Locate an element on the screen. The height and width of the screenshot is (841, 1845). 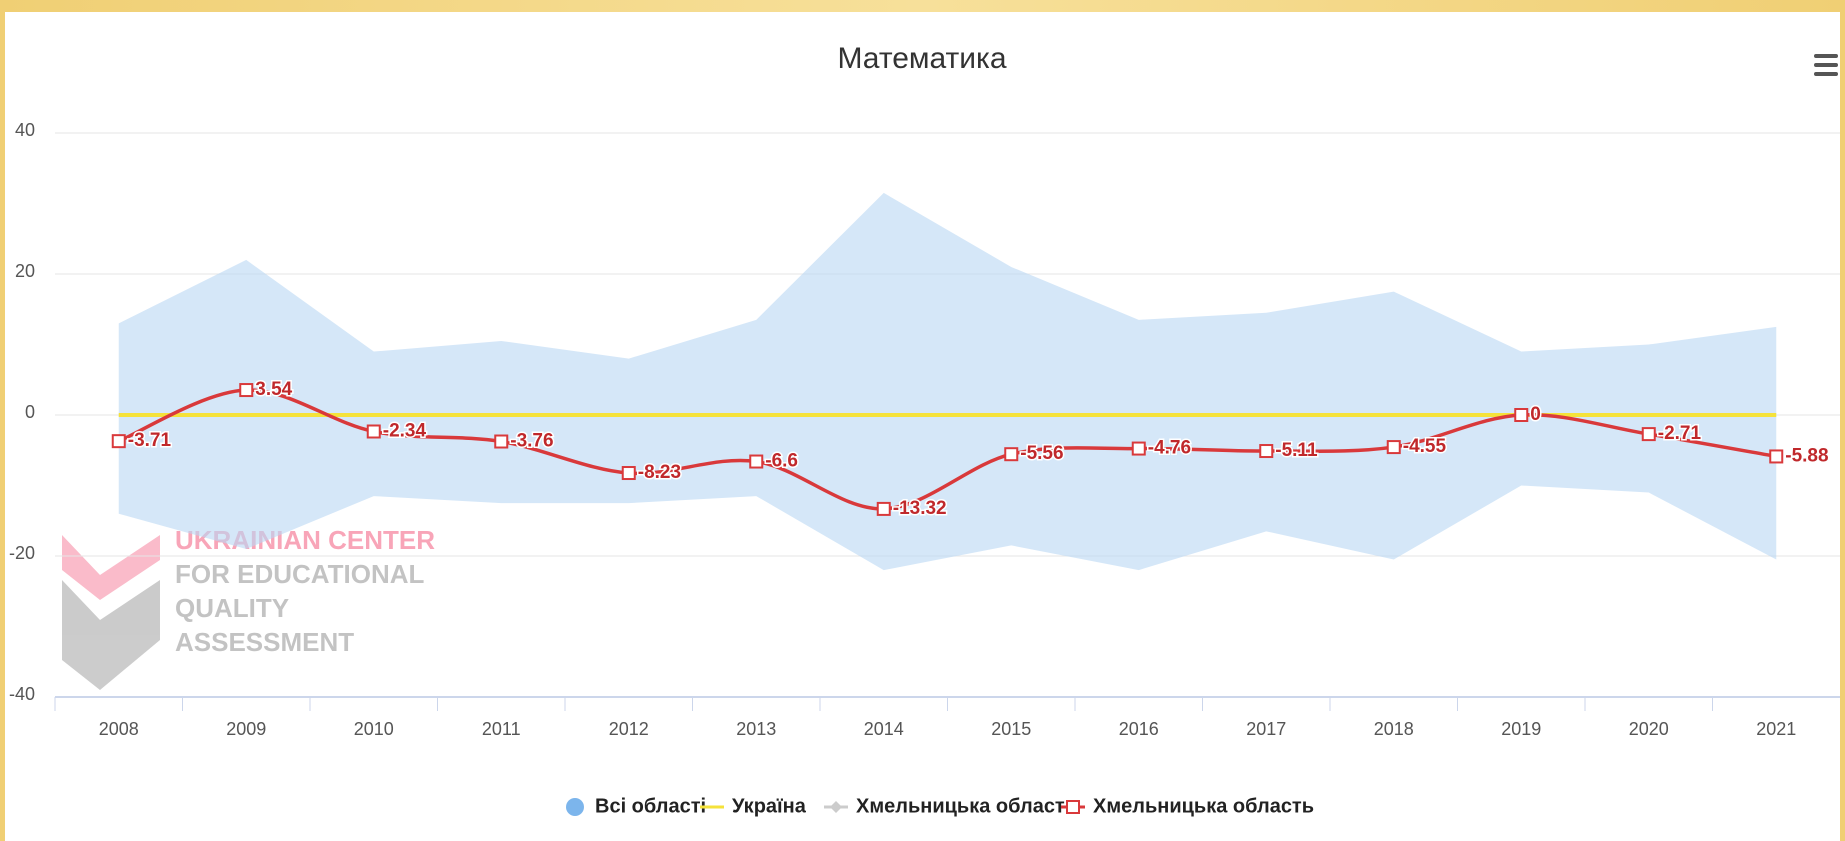
x-tick-label: 2008 is located at coordinates (119, 729).